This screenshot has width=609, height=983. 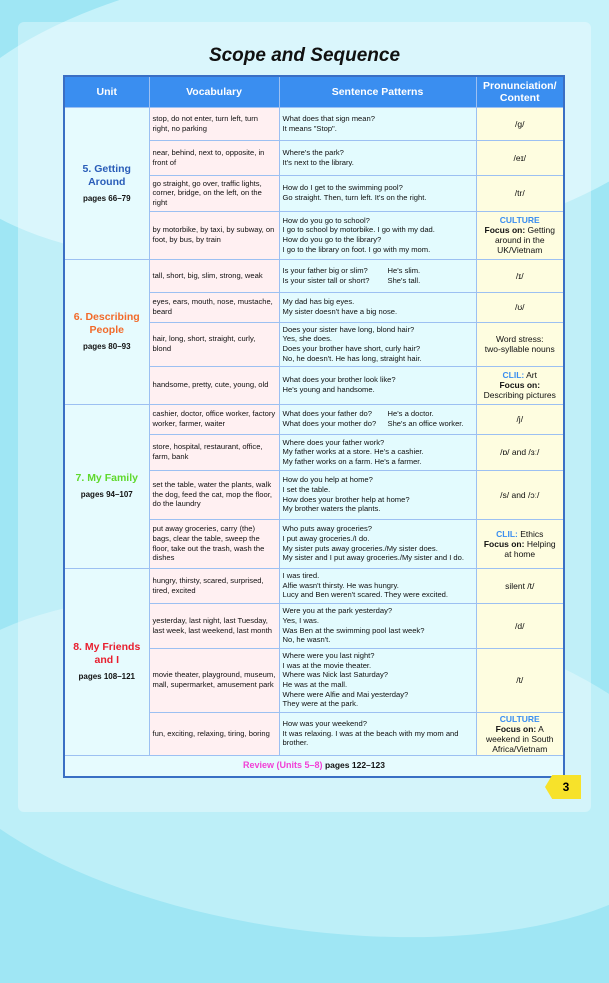 I want to click on review-label: Review (Units 5–8), so click(x=283, y=764).